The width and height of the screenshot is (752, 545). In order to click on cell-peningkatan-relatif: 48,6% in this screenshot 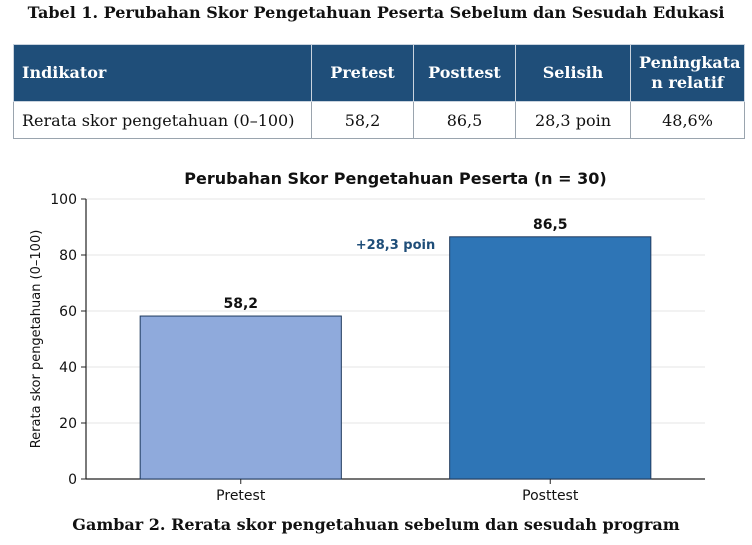, I will do `click(687, 120)`.